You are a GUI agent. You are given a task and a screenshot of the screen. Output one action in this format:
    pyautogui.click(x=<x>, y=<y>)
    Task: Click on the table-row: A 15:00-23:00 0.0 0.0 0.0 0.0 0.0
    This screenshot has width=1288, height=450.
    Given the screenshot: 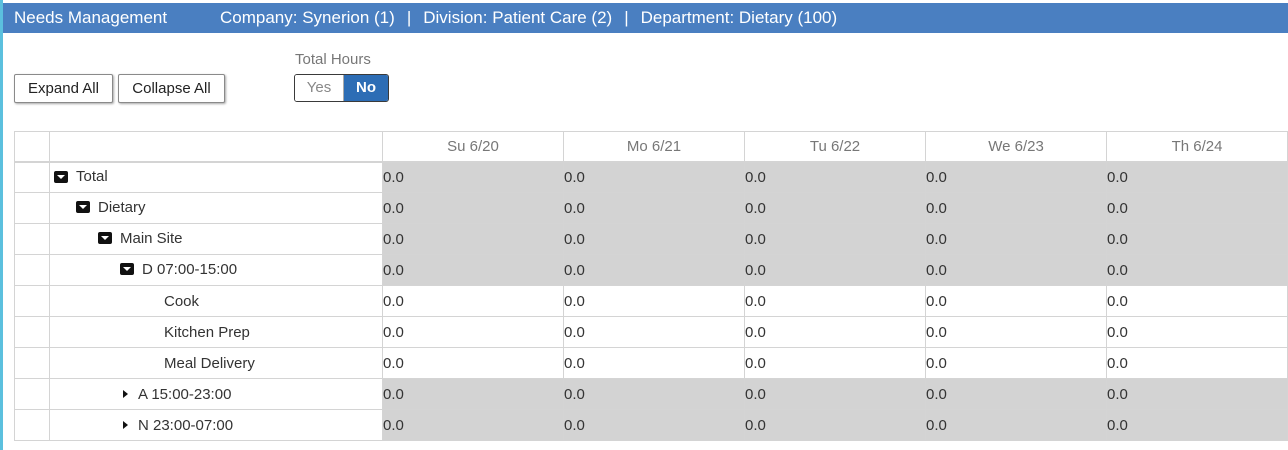 What is the action you would take?
    pyautogui.click(x=651, y=394)
    